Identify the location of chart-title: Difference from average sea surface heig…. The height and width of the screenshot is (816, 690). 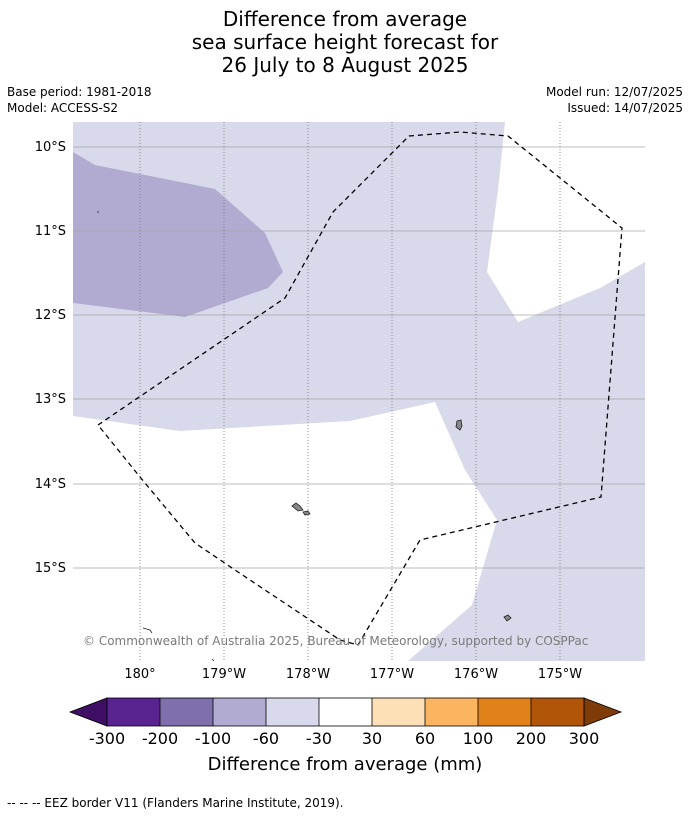
(345, 42).